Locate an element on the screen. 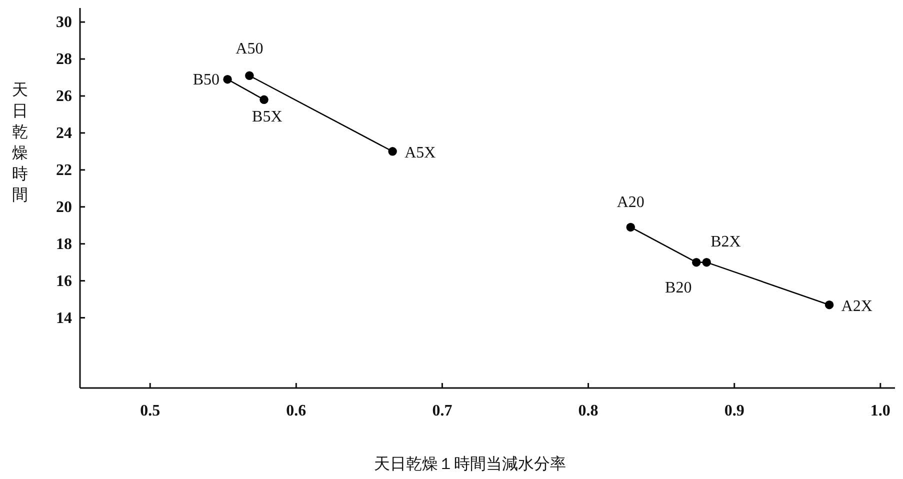  y-tick-label: 26 is located at coordinates (64, 97).